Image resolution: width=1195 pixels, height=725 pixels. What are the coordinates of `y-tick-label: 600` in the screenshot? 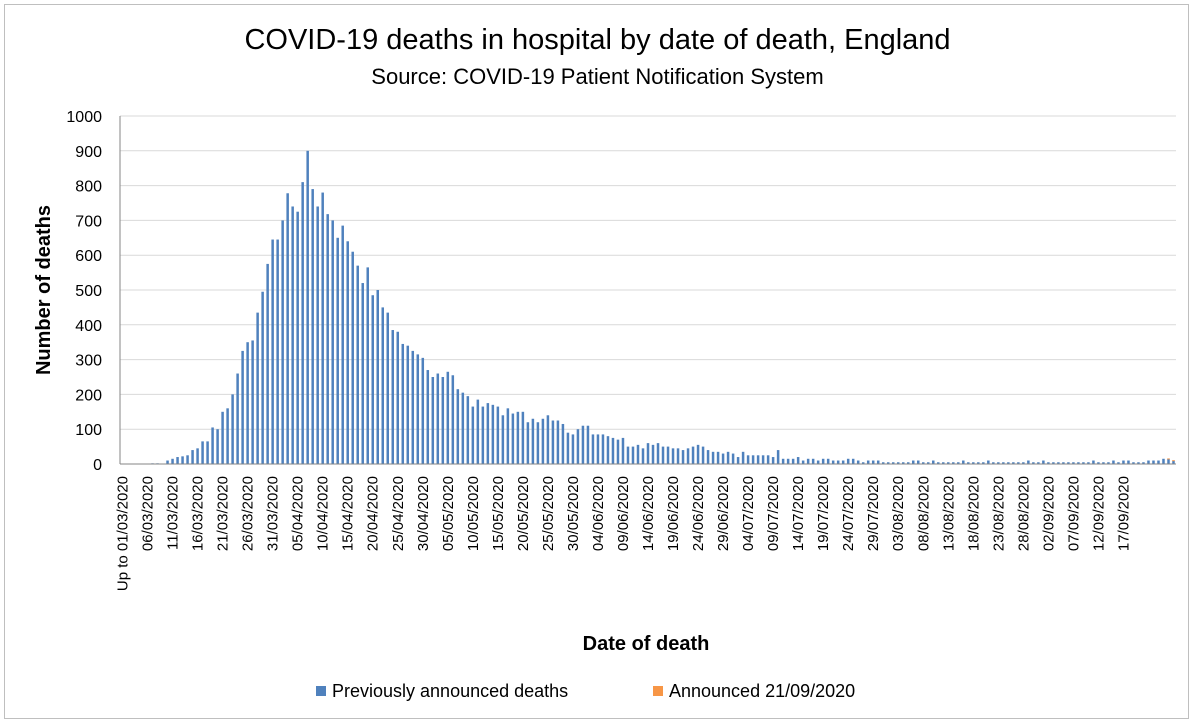 It's located at (88, 256).